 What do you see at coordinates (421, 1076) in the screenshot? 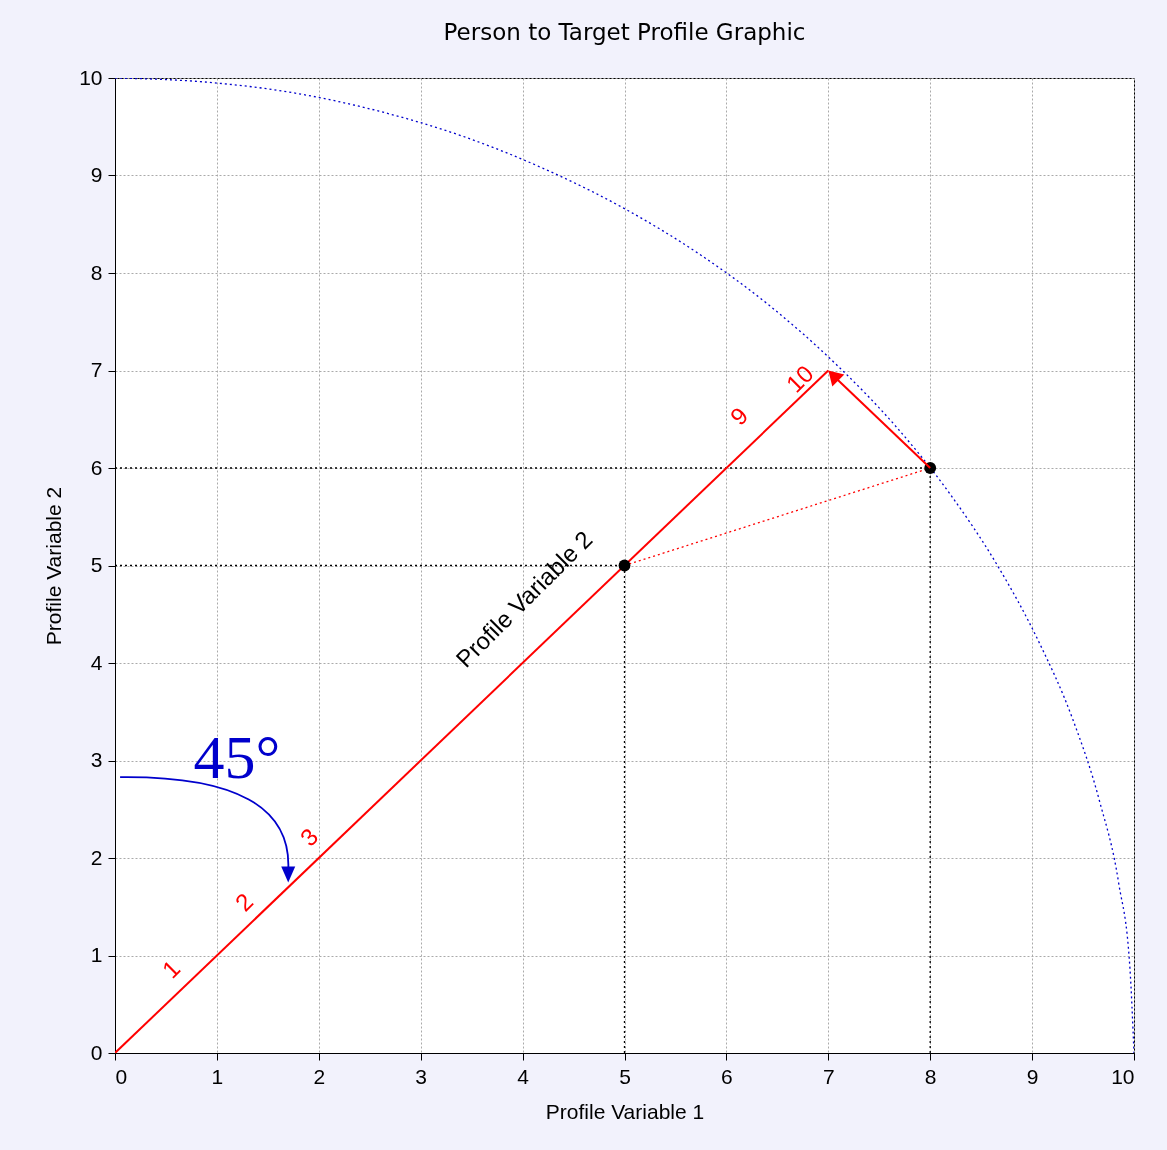
I see `x-tick-label: 3` at bounding box center [421, 1076].